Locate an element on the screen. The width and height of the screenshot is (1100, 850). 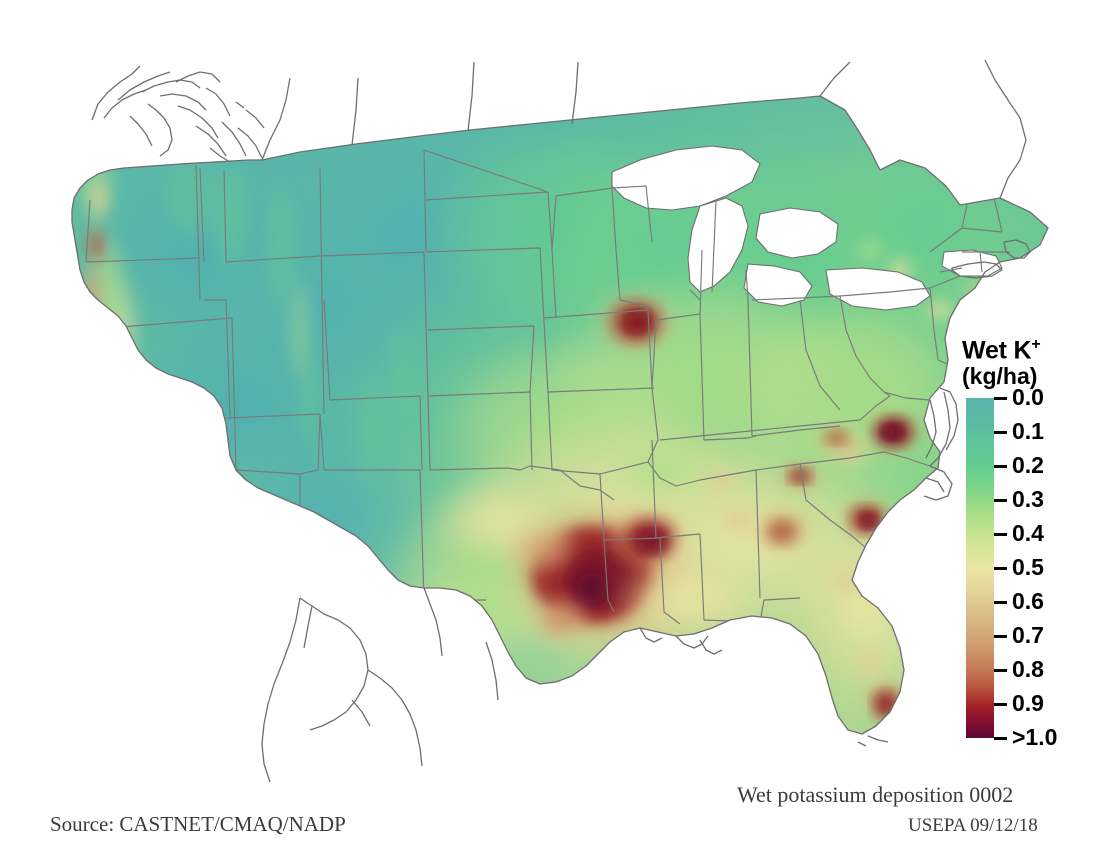
great-lakes is located at coordinates (807, 228).